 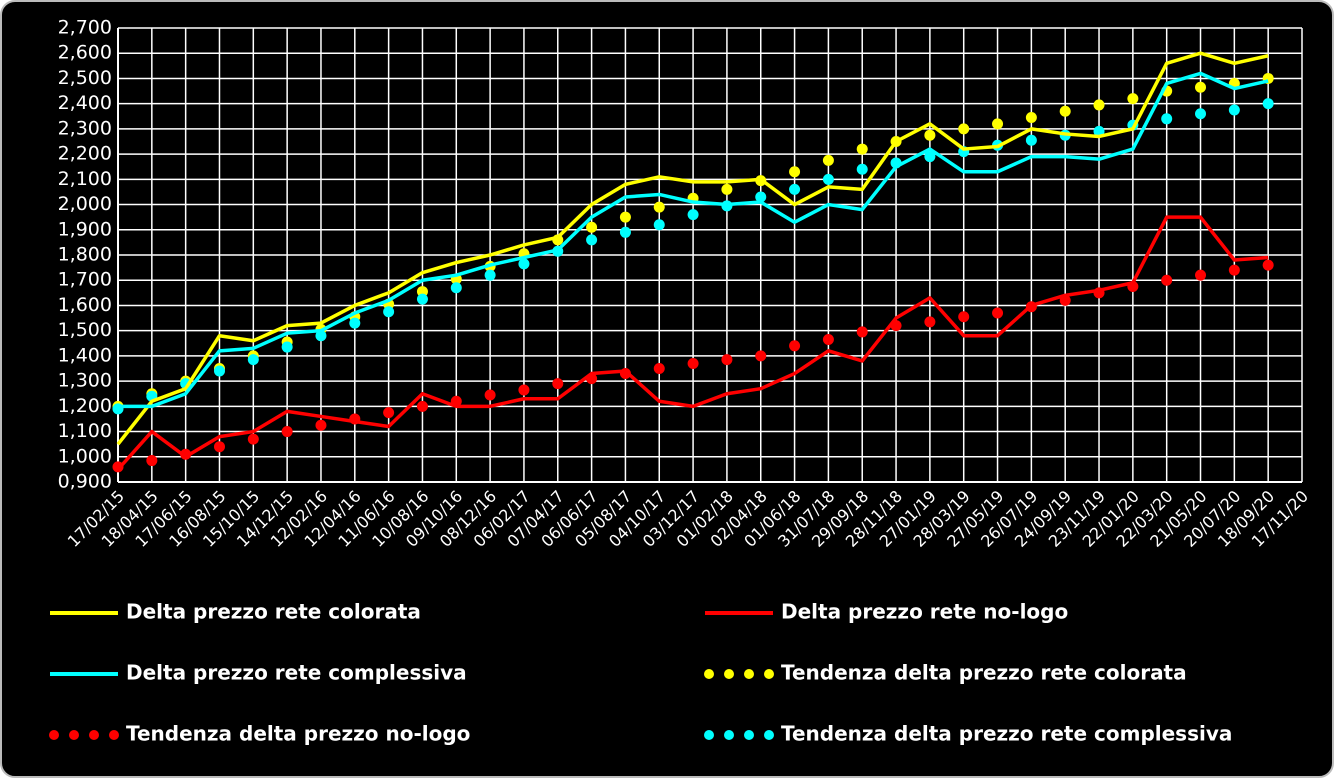 I want to click on y-tick-label: 1,000, so click(x=85, y=456).